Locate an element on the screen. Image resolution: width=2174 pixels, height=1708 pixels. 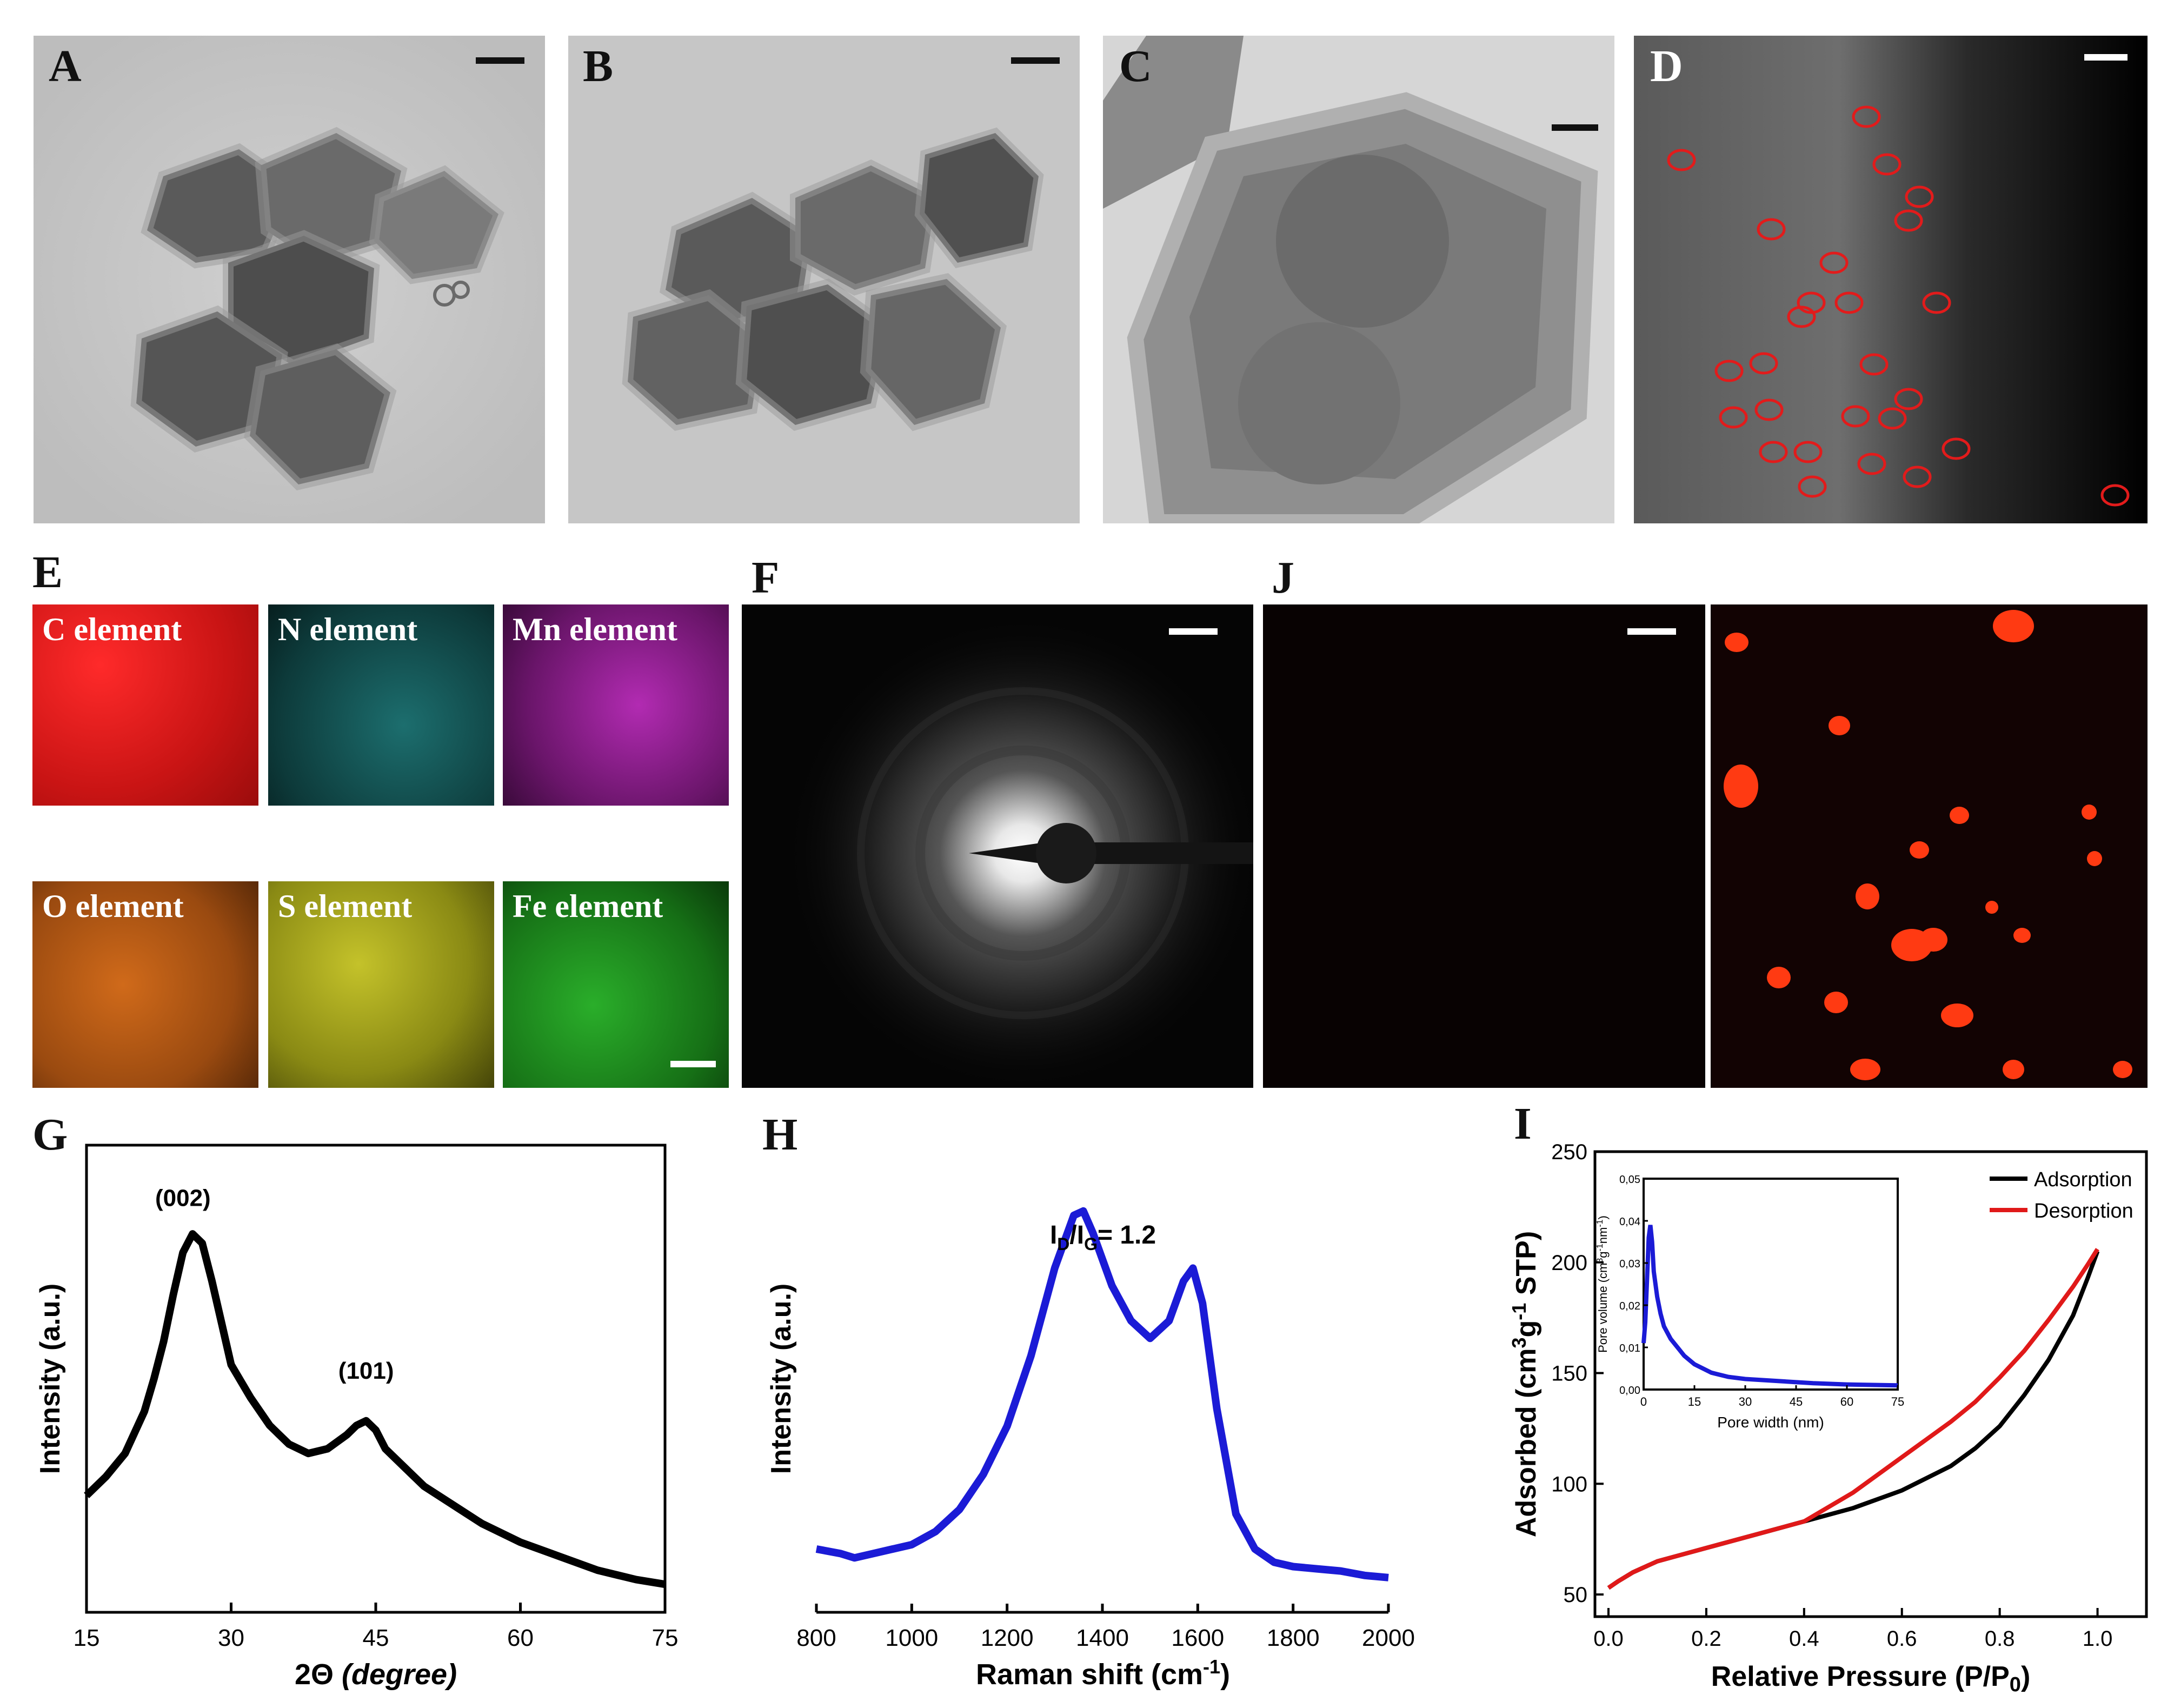
bet-x-ticks: 0.0 0.2 0.4 0.6 0.8 1.0 is located at coordinates (1852, 1629).